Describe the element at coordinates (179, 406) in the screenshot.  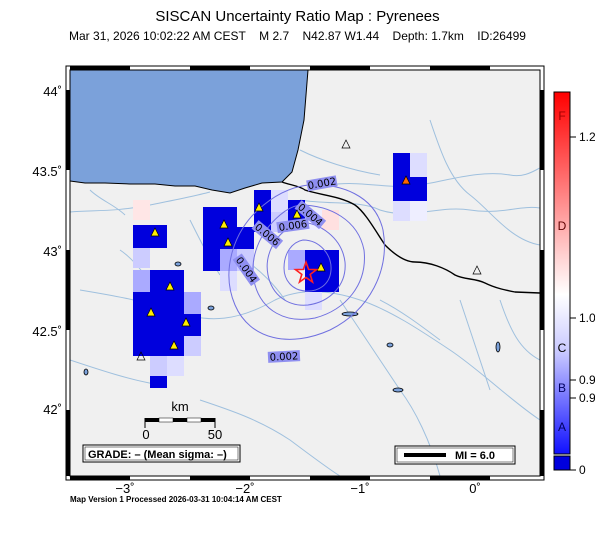
I see `scale-unit: km` at that location.